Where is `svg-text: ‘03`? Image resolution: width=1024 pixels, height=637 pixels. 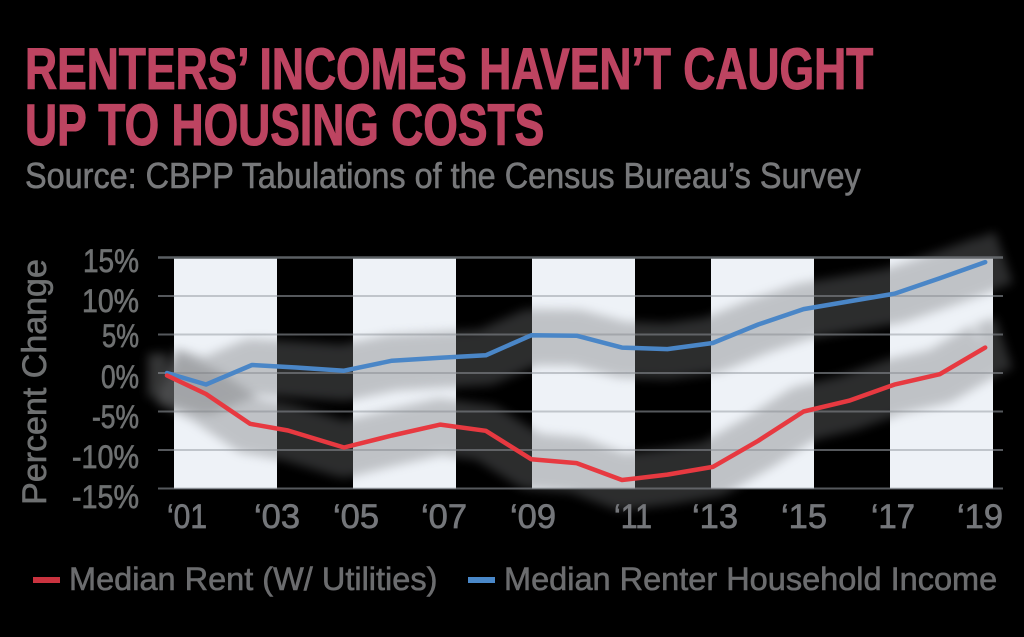 svg-text: ‘03 is located at coordinates (277, 517).